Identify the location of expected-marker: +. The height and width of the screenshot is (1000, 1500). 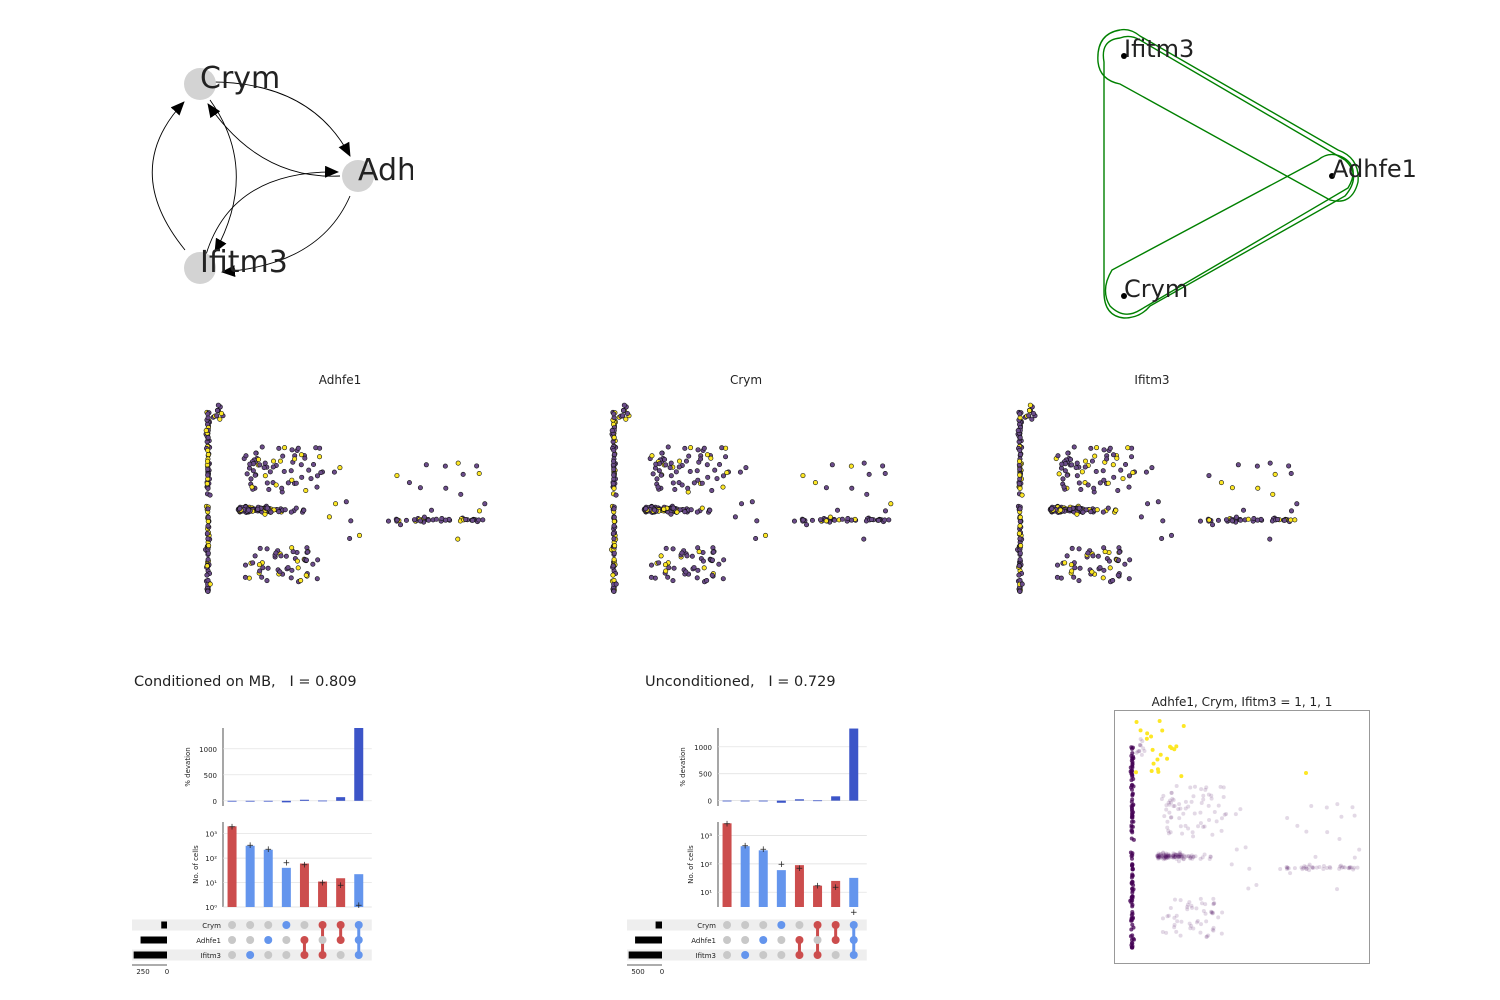
(305, 865).